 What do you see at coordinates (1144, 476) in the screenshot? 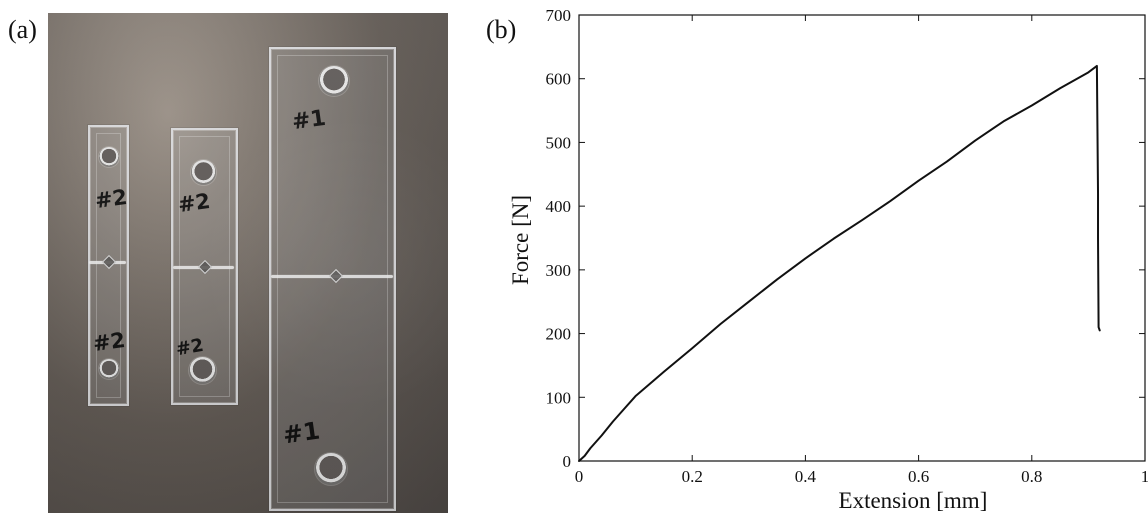
I see `x-tick-label: 1` at bounding box center [1144, 476].